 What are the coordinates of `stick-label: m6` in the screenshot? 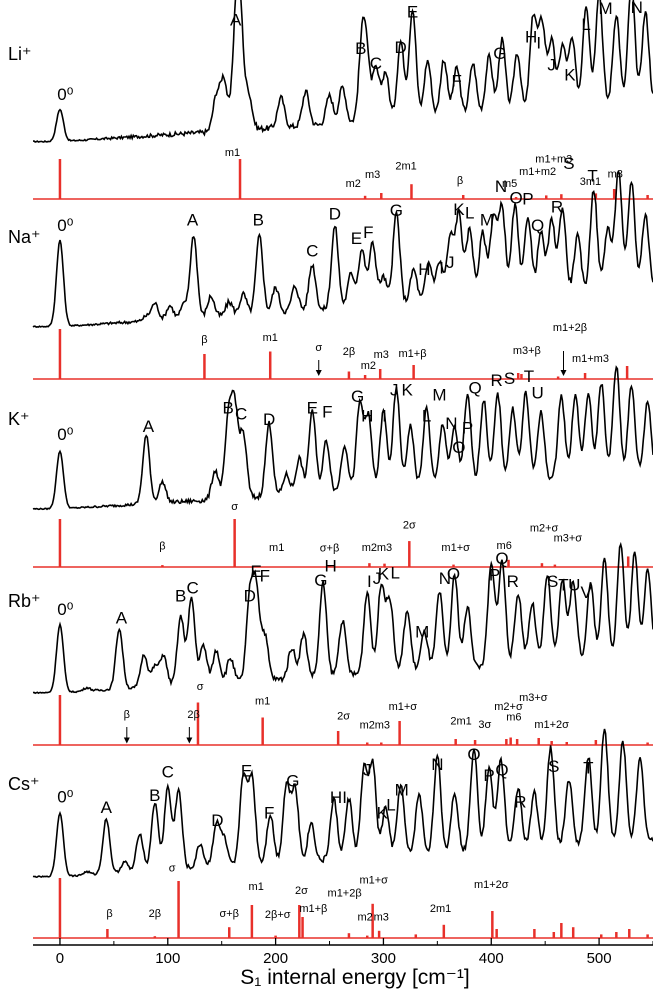 It's located at (513, 718).